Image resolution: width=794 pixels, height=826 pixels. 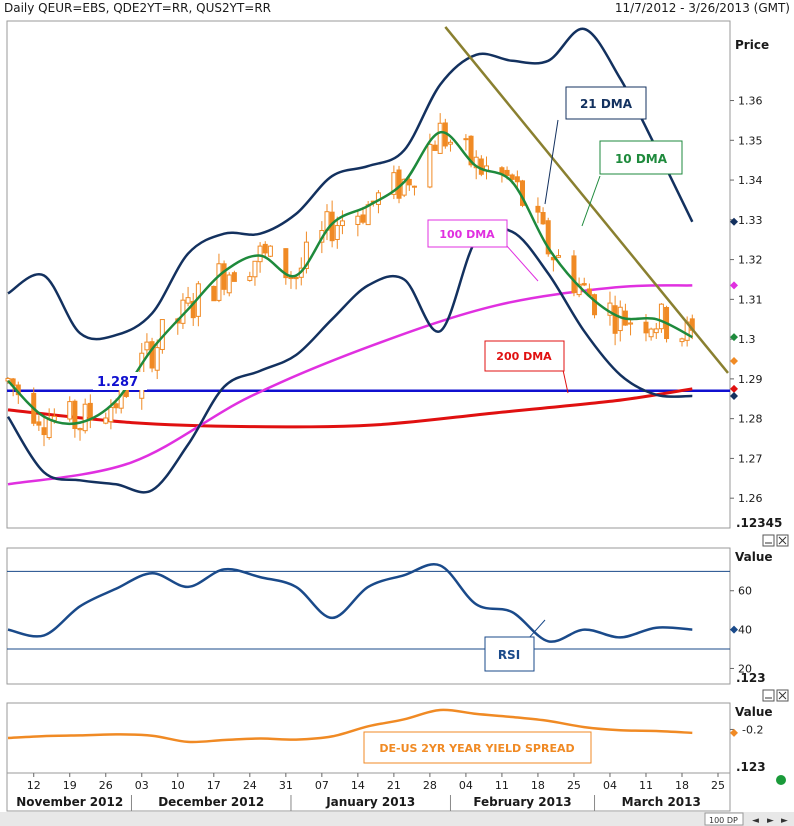 I want to click on price-corner-label: .12345, so click(x=759, y=523).